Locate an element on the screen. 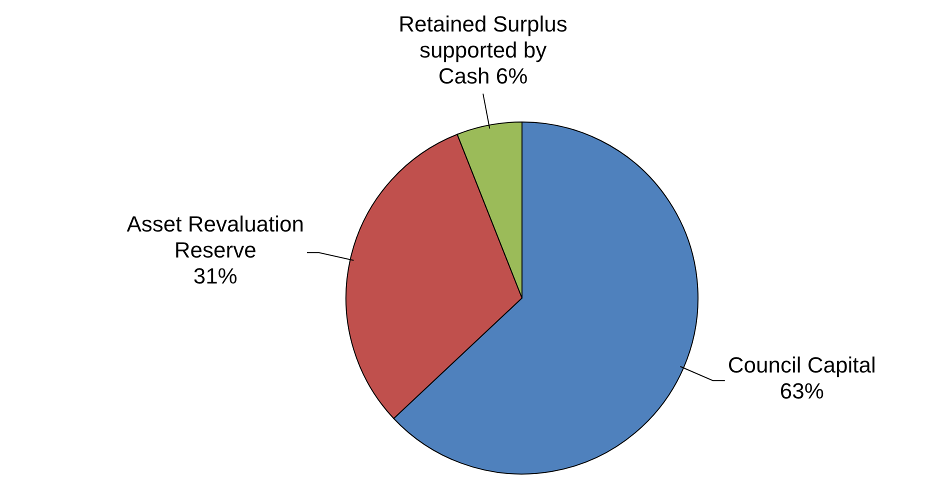 The width and height of the screenshot is (927, 485). data-label: 31% is located at coordinates (215, 276).